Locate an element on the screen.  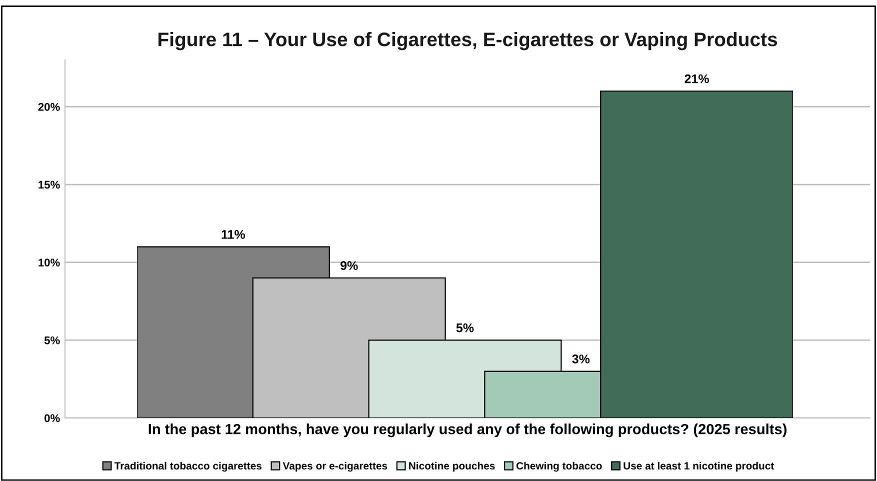
x-tick-label: Nicotine pouches is located at coordinates (452, 467).